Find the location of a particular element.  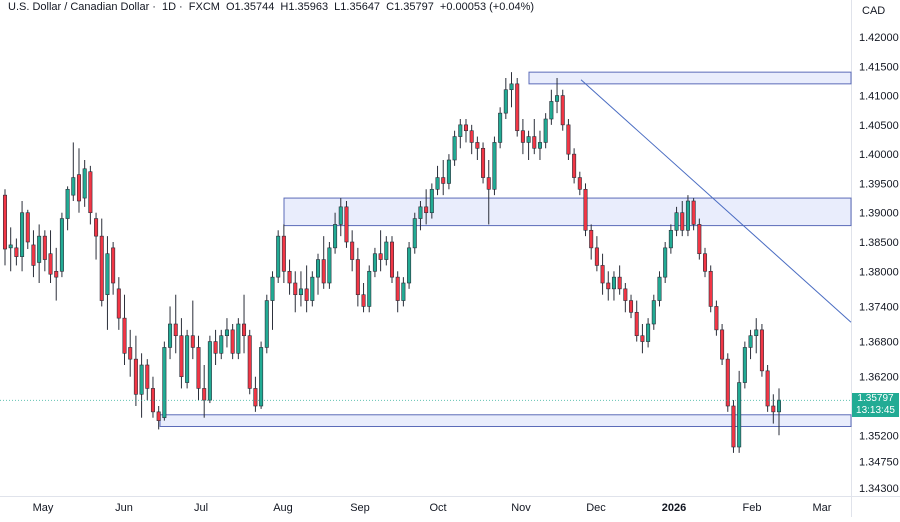

price-tick-label: 1.39500 is located at coordinates (879, 184).